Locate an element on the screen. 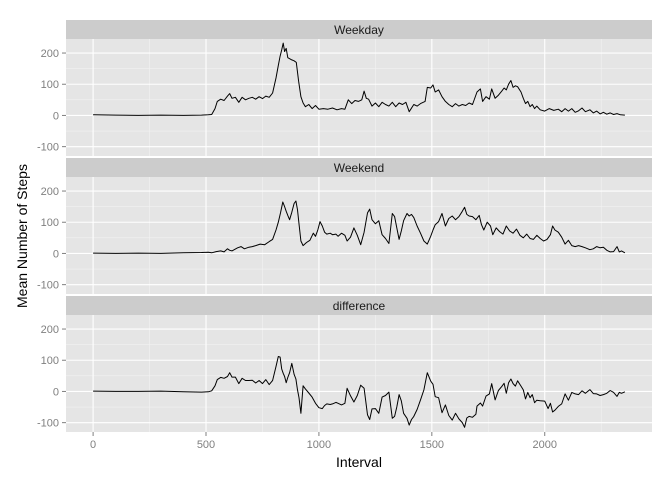 Image resolution: width=672 pixels, height=485 pixels. series-line-difference is located at coordinates (359, 392).